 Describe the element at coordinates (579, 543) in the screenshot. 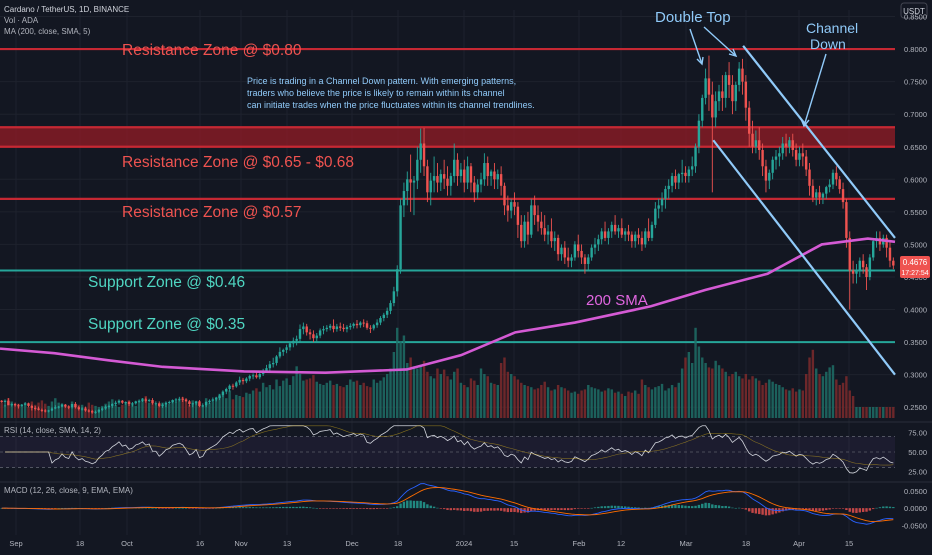

I see `time-tick-label: Feb` at that location.